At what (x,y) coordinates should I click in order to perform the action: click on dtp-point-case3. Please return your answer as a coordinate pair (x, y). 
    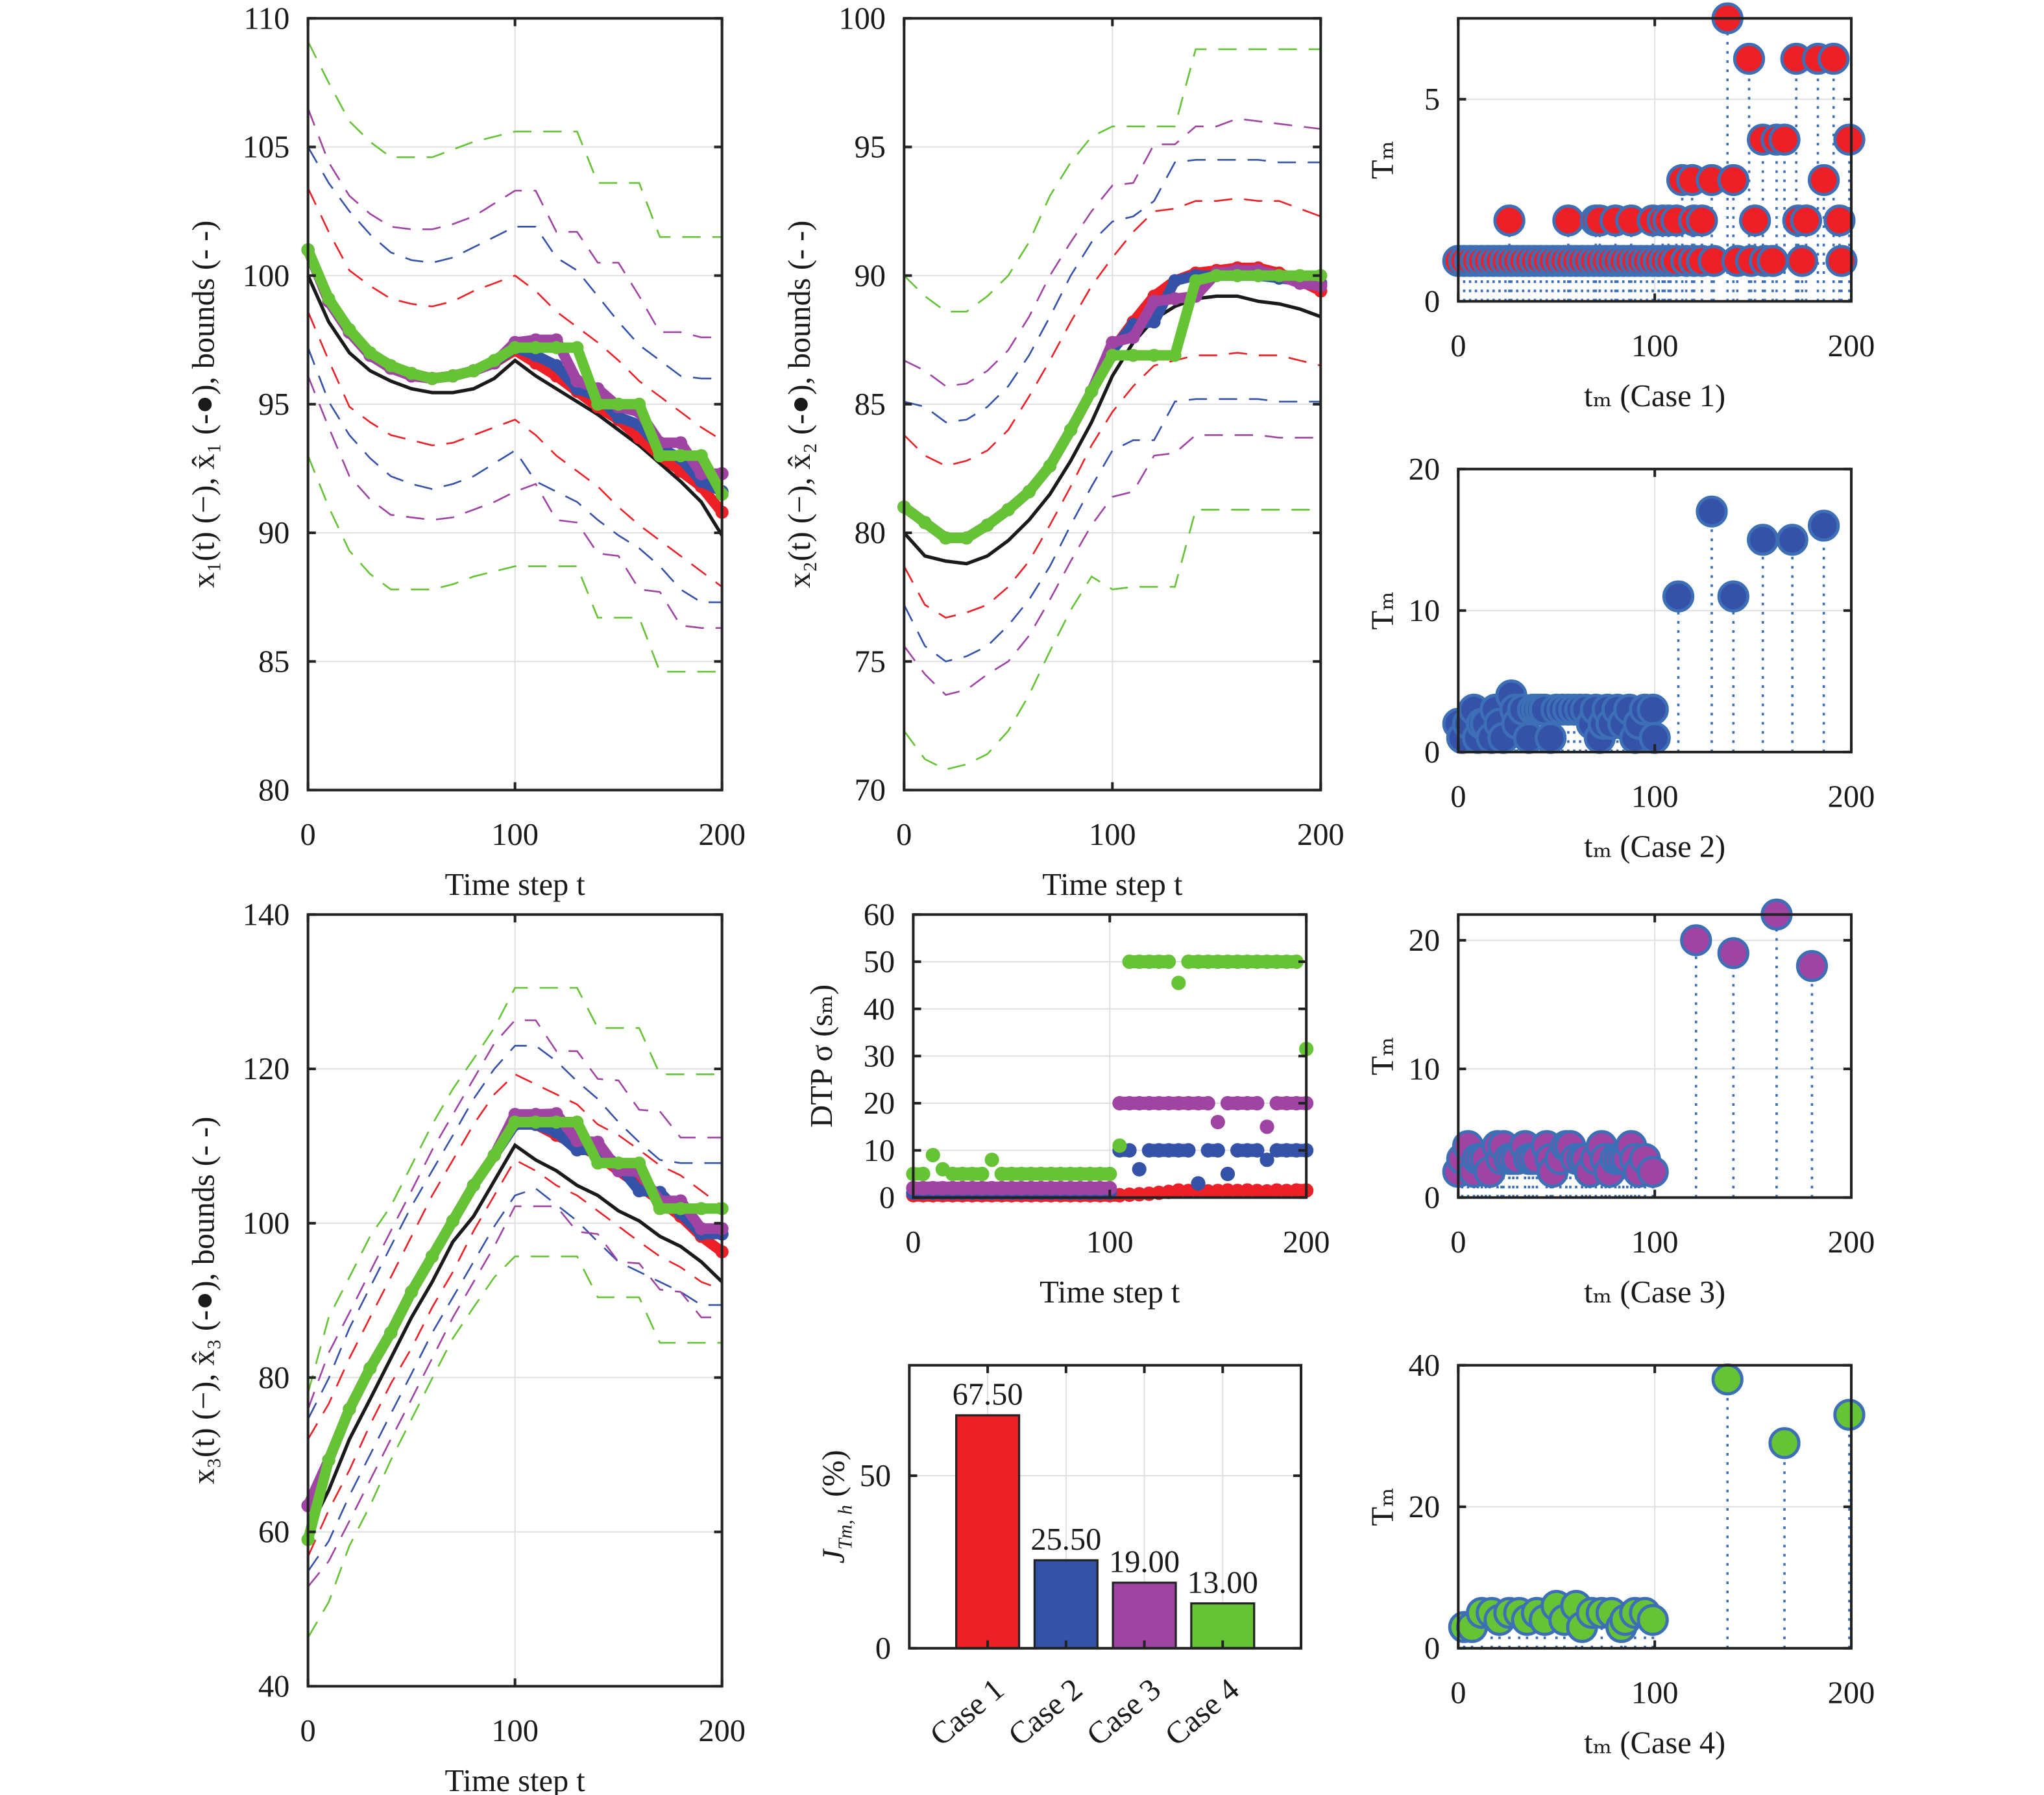
    Looking at the image, I should click on (1207, 1103).